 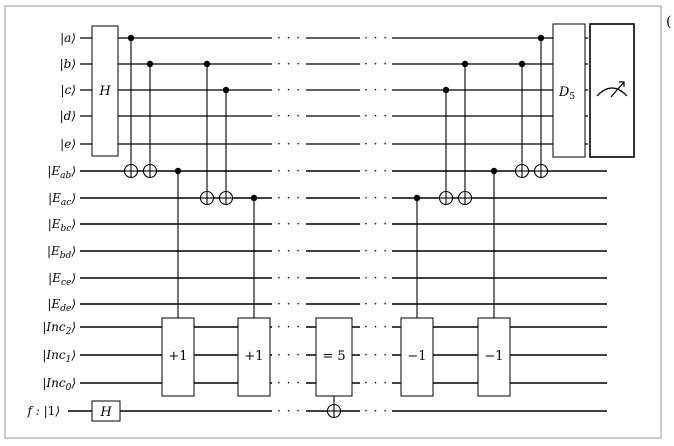 I want to click on qubit-label: |b⟩, so click(x=68, y=64).